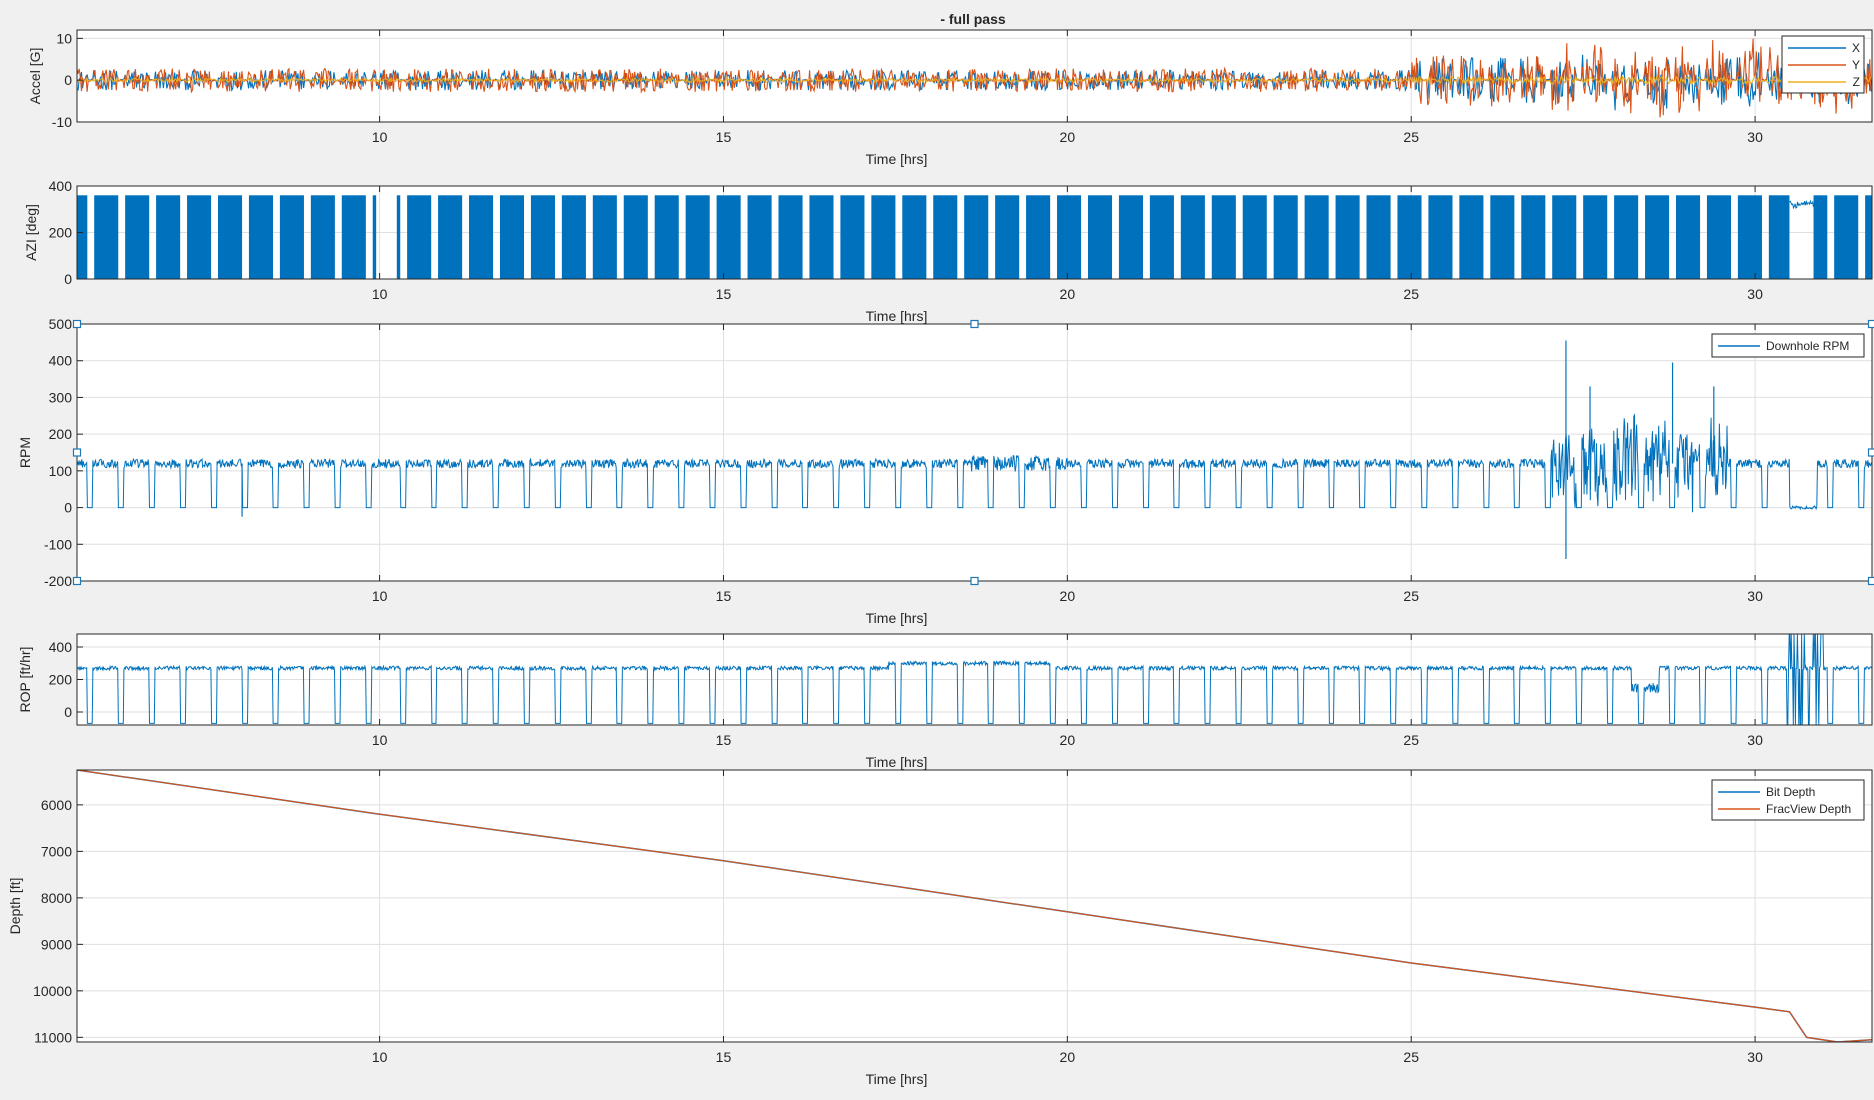  Describe the element at coordinates (1856, 82) in the screenshot. I see `accel-legend-entry: Z` at that location.